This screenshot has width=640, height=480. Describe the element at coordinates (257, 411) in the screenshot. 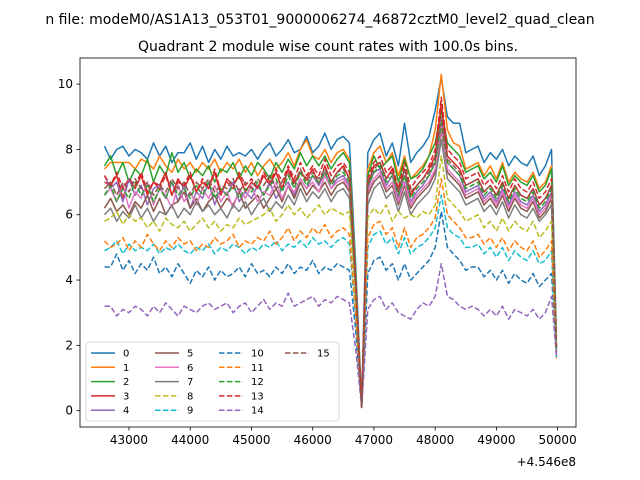

I see `legend-label-14: 14` at that location.